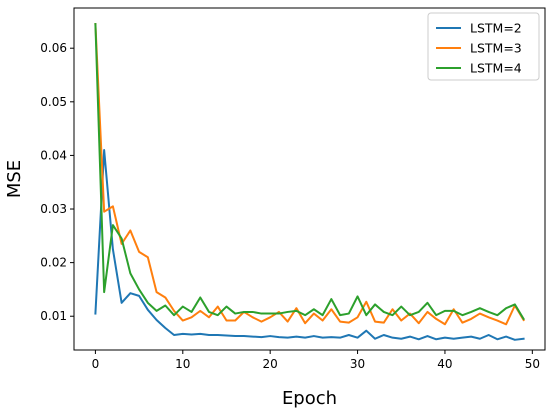 The height and width of the screenshot is (415, 550). Describe the element at coordinates (532, 364) in the screenshot. I see `x-tick-label: 50` at that location.